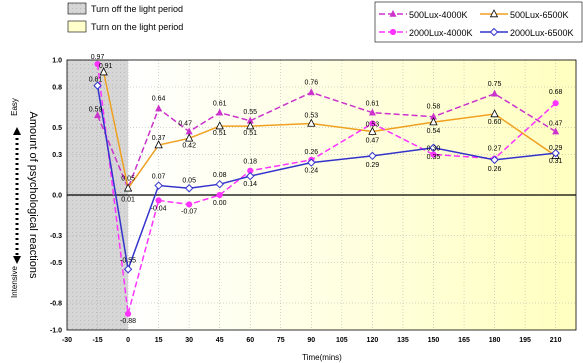 This screenshot has width=583, height=363. What do you see at coordinates (159, 99) in the screenshot?
I see `data-label: 0.64` at bounding box center [159, 99].